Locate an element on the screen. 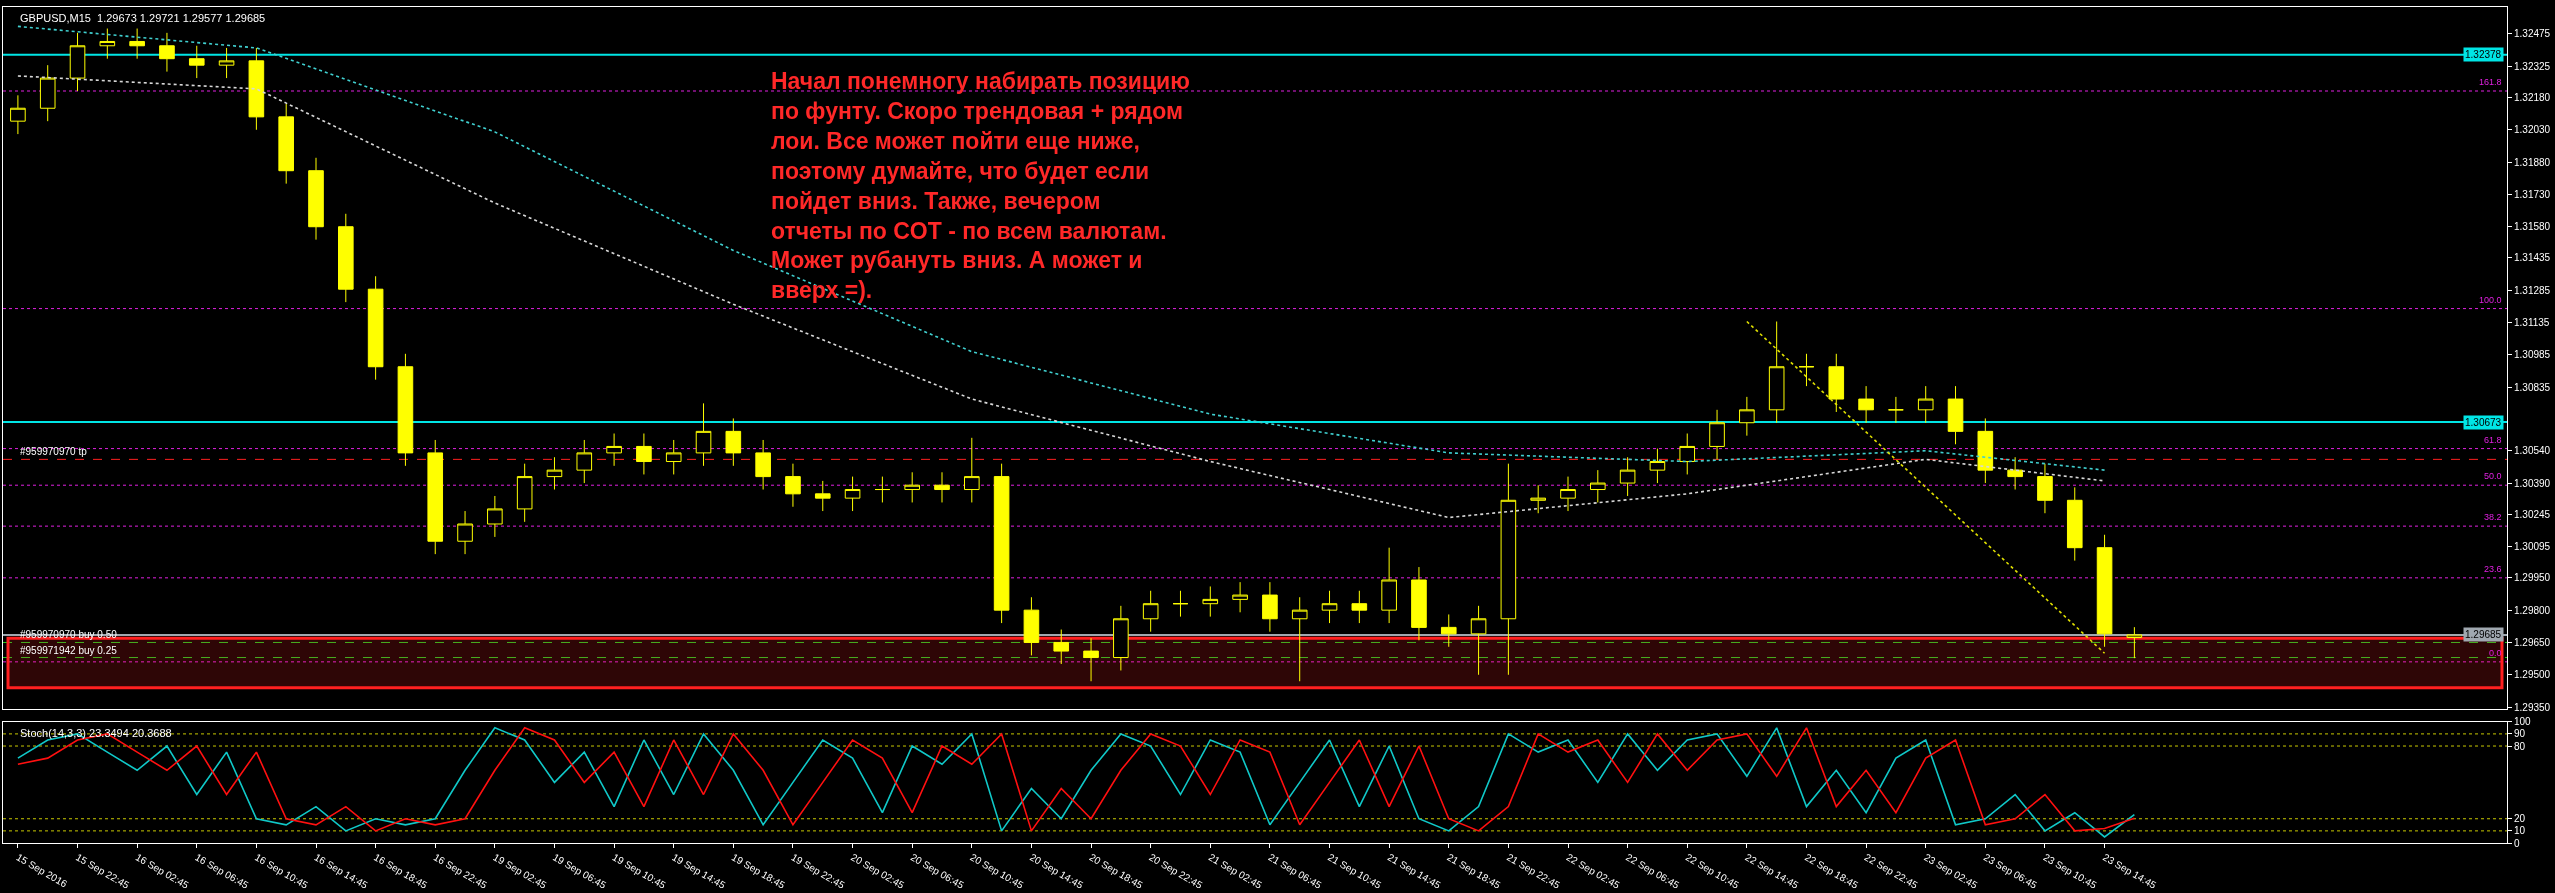 This screenshot has width=2555, height=893. chart-title: GBPUSD,M15 1.29673 1.29721 1.29577 1.29685 is located at coordinates (143, 18).